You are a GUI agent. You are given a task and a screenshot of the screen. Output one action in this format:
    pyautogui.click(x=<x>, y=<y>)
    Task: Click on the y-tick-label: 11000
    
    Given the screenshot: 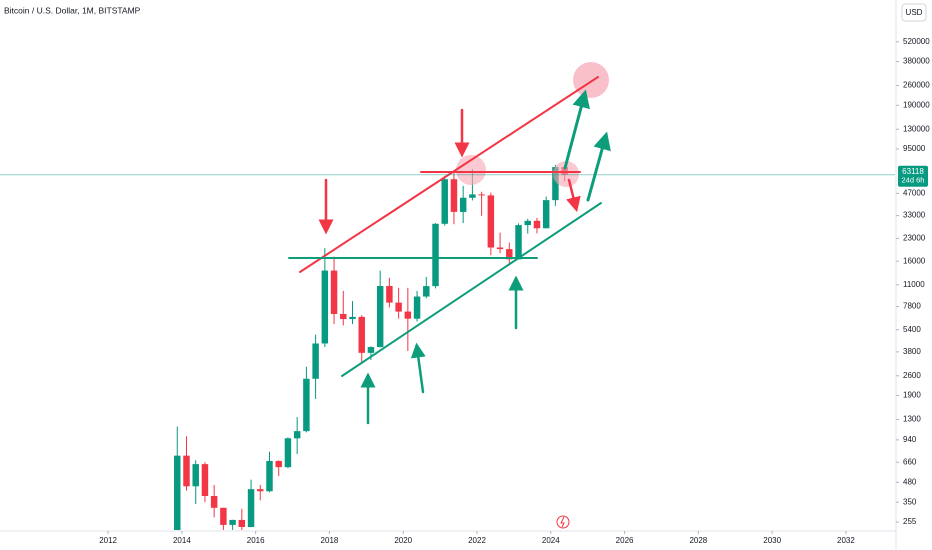 What is the action you would take?
    pyautogui.click(x=914, y=284)
    